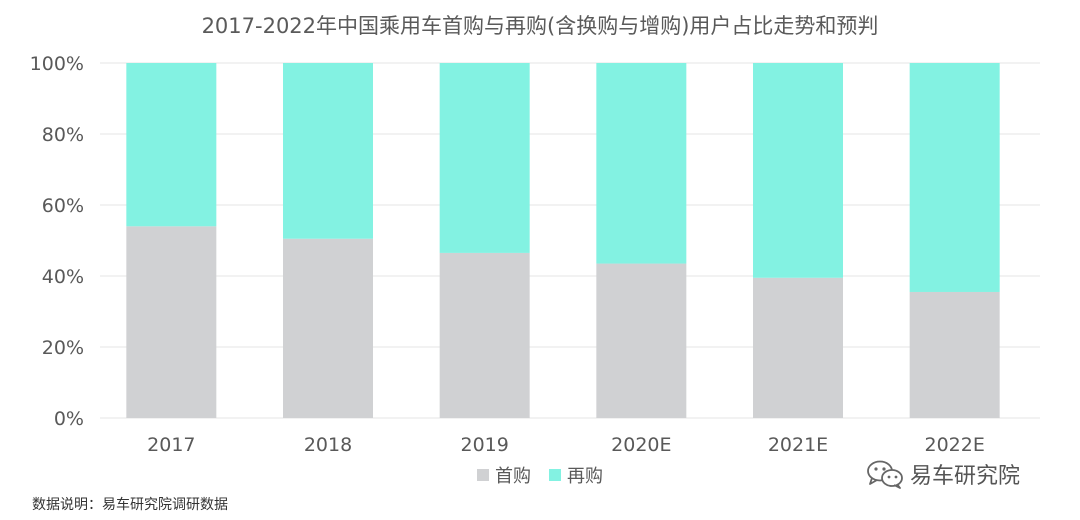  Describe the element at coordinates (483, 475) in the screenshot. I see `legend-swatch-first-purchase` at that location.